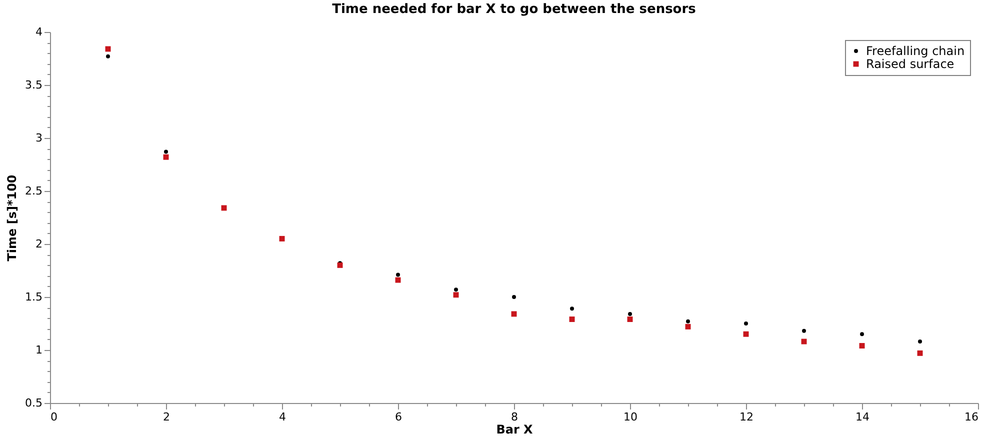 The width and height of the screenshot is (991, 444). Describe the element at coordinates (33, 297) in the screenshot. I see `y-tick-label: 1.5` at that location.